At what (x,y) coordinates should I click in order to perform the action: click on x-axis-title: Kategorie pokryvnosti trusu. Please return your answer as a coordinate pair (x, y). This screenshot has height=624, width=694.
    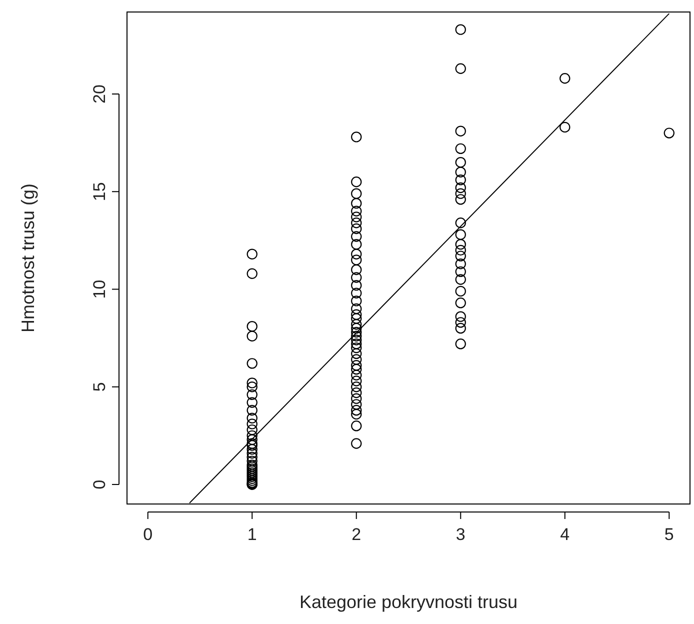
    Looking at the image, I should click on (408, 602).